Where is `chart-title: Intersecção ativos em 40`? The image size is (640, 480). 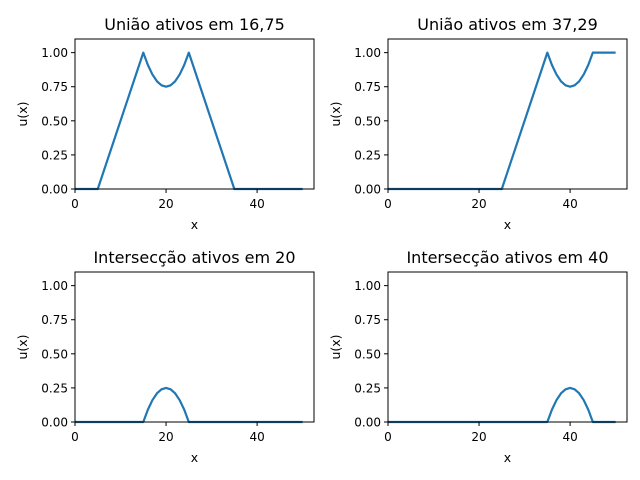 chart-title: Intersecção ativos em 40 is located at coordinates (507, 257).